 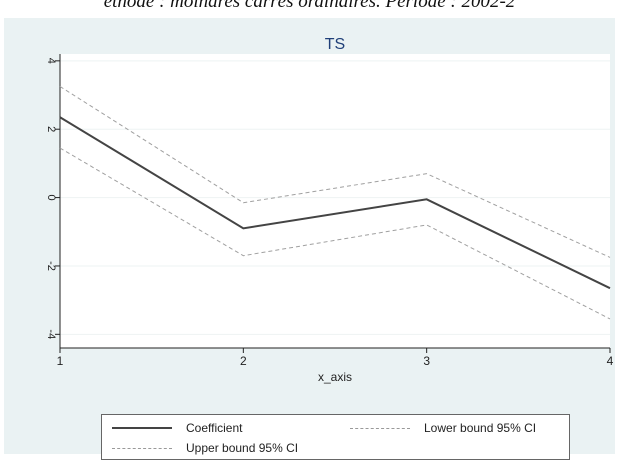 I want to click on y-tick-label: 2, so click(x=51, y=129).